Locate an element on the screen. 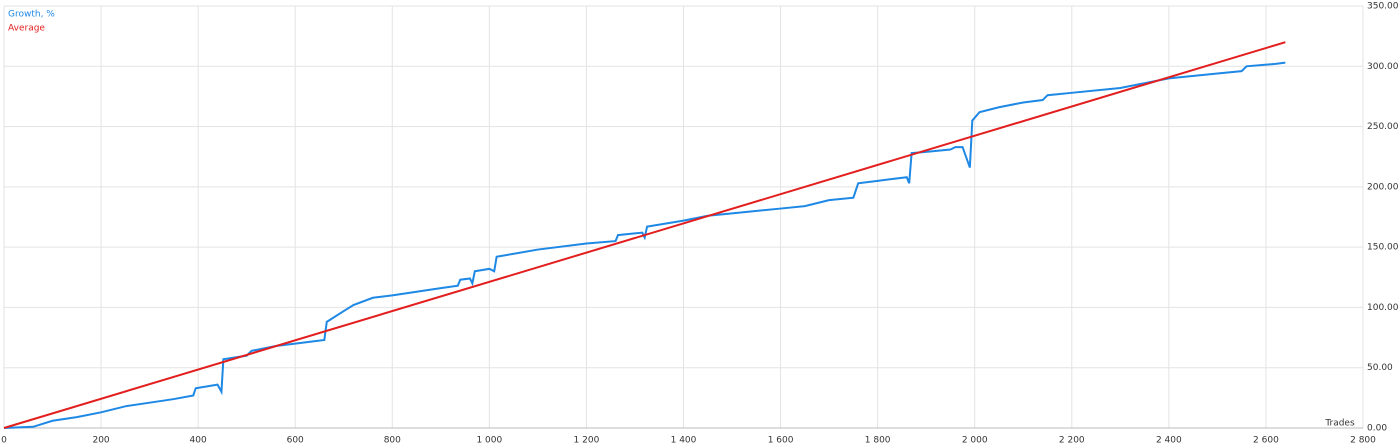 The width and height of the screenshot is (1400, 448). x-tick-label: 2 200 is located at coordinates (1072, 441).